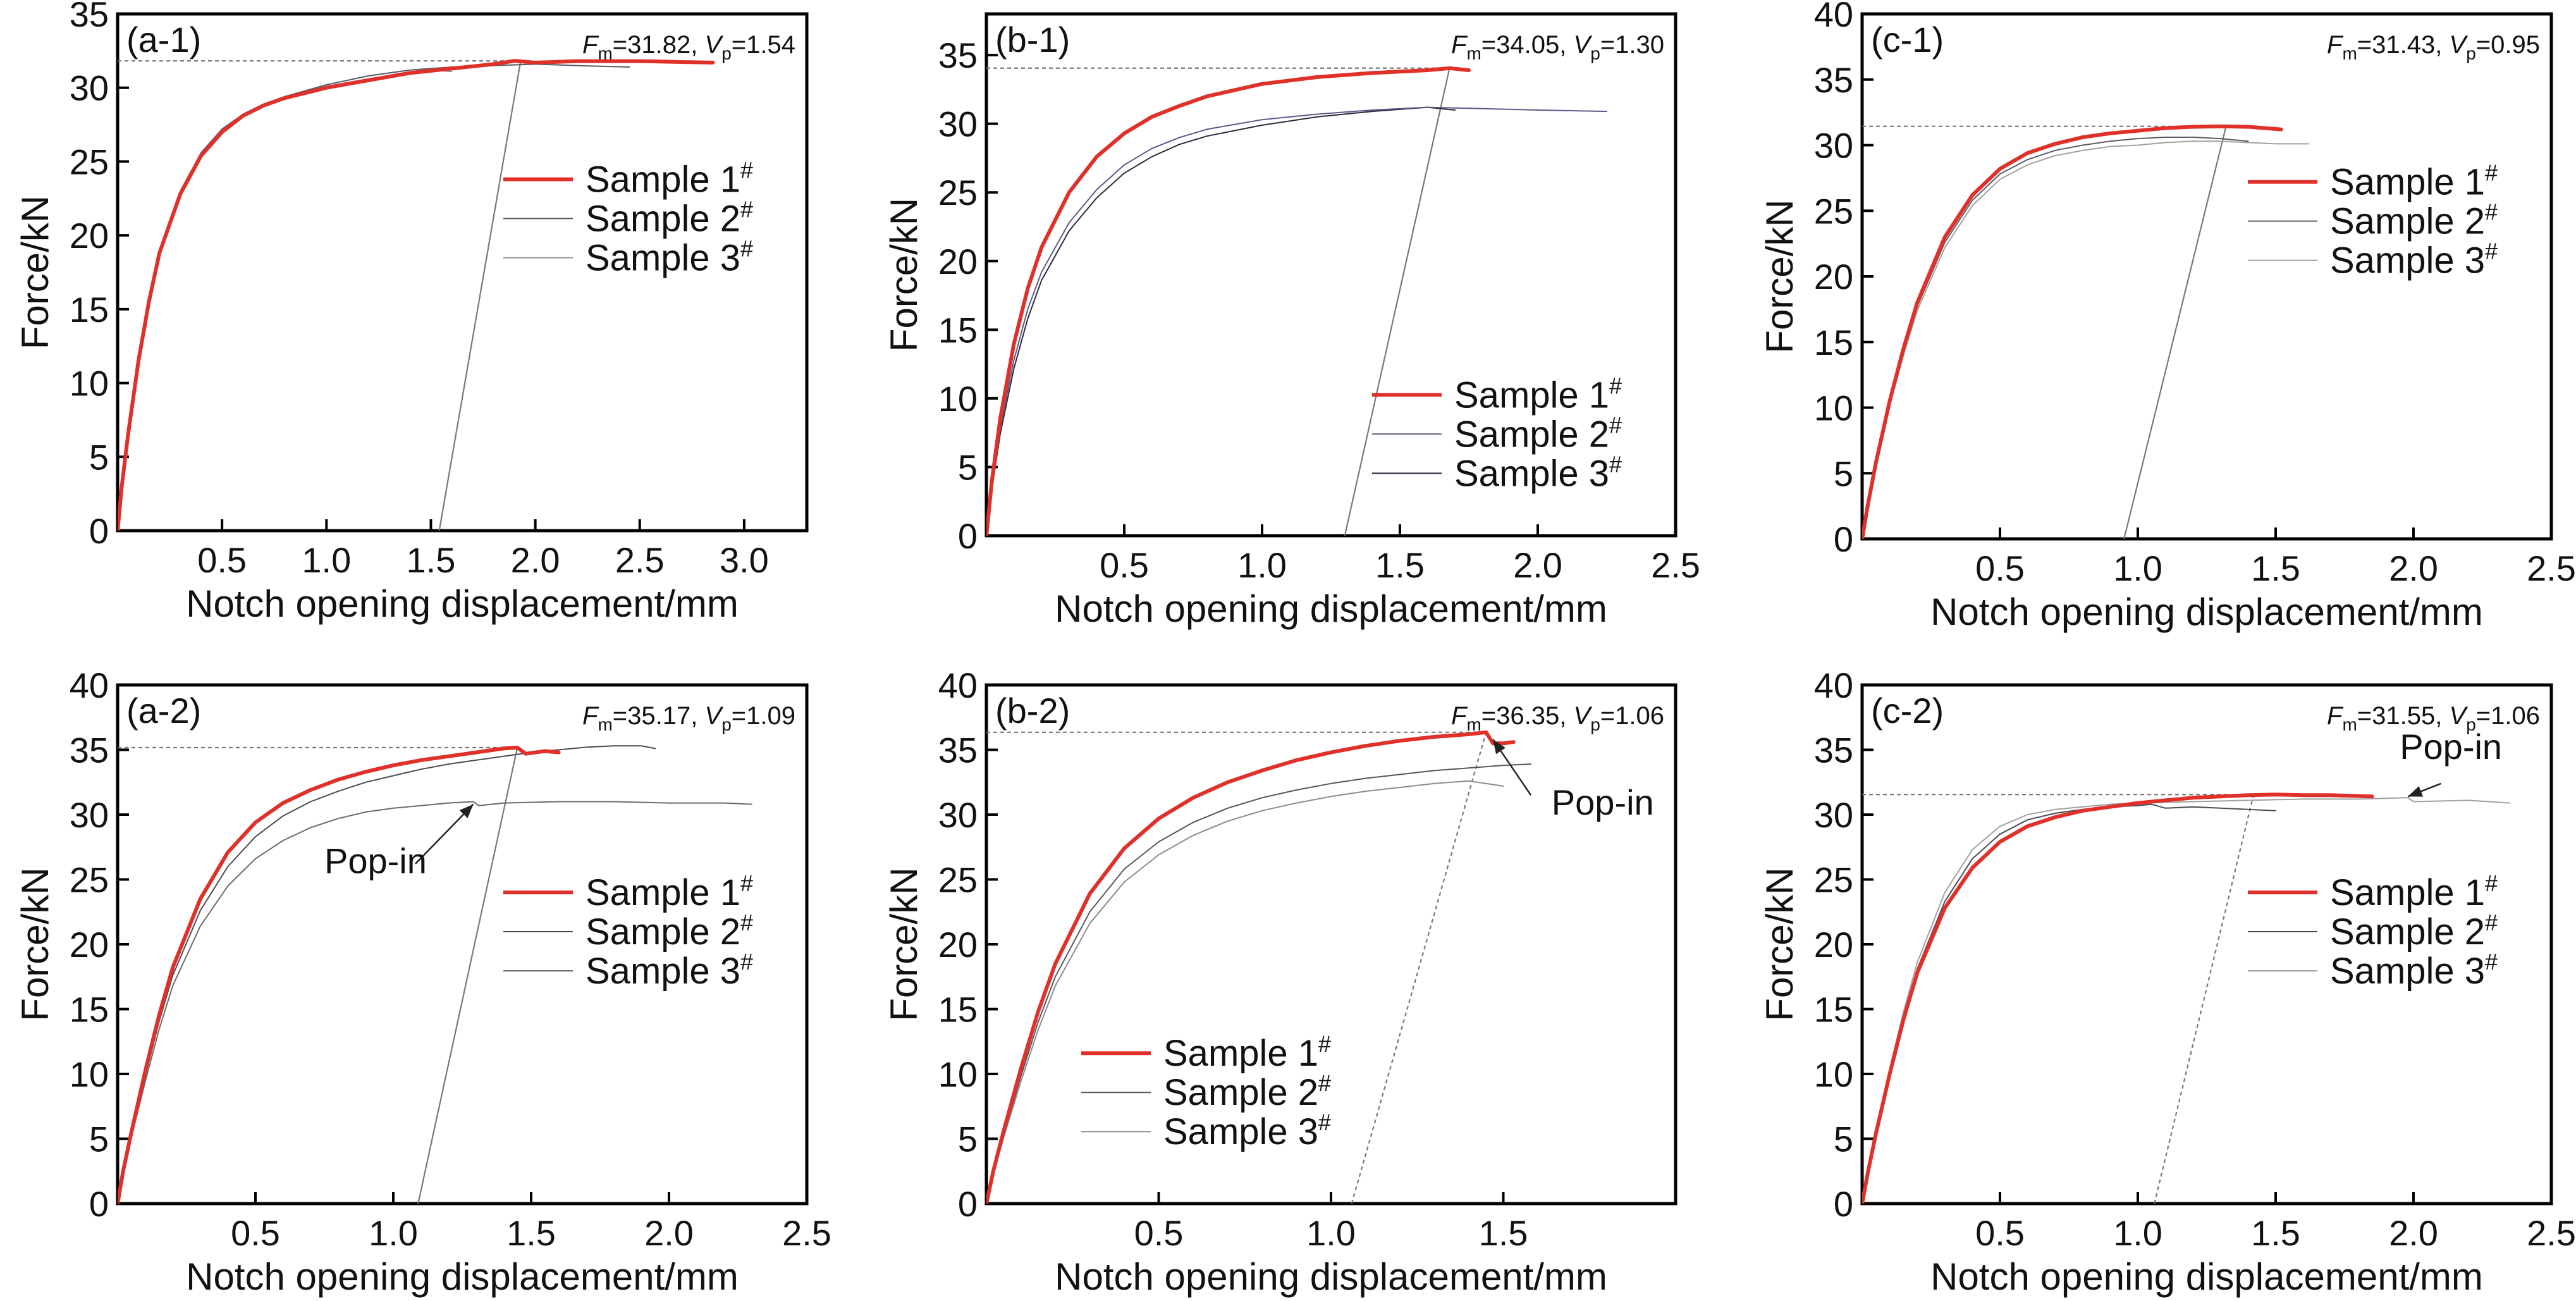 Image resolution: width=2576 pixels, height=1301 pixels. Describe the element at coordinates (2137, 568) in the screenshot. I see `x-tick-label: 1.0` at that location.